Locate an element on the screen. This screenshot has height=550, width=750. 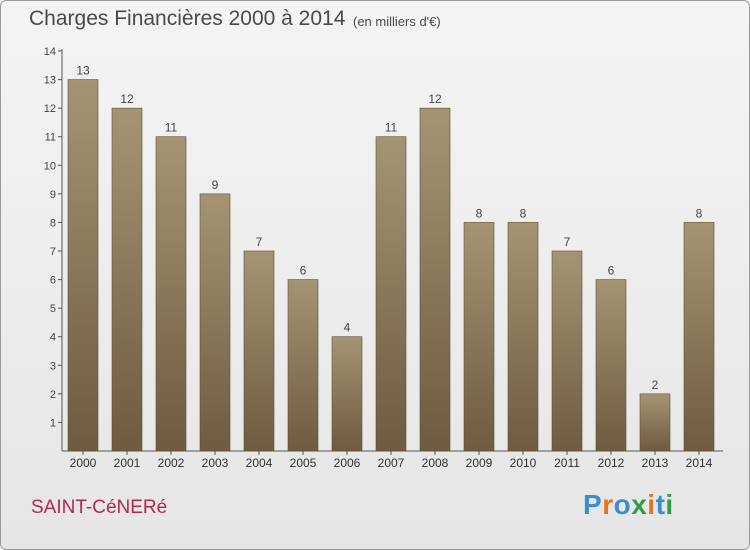
y-tick-label: 12 is located at coordinates (50, 109).